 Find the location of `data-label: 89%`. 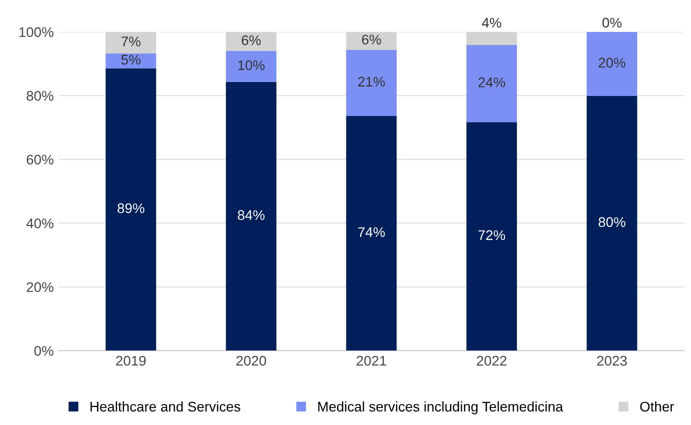

data-label: 89% is located at coordinates (131, 208).